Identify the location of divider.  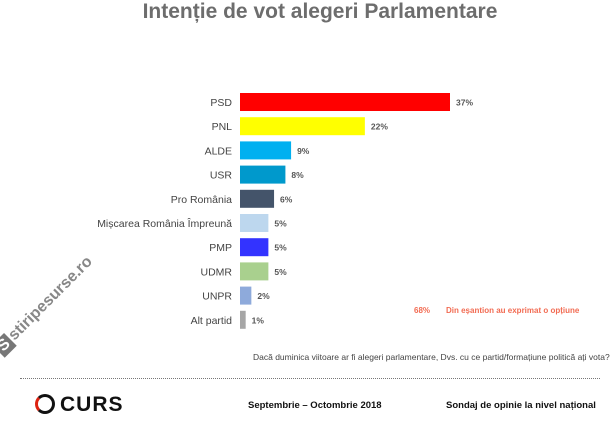
(310, 378).